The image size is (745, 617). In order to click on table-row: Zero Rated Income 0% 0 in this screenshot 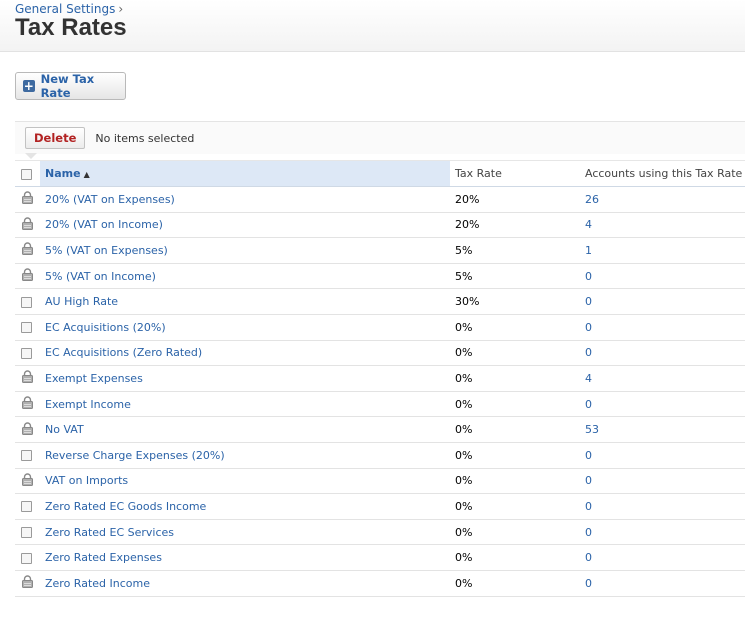, I will do `click(380, 583)`.